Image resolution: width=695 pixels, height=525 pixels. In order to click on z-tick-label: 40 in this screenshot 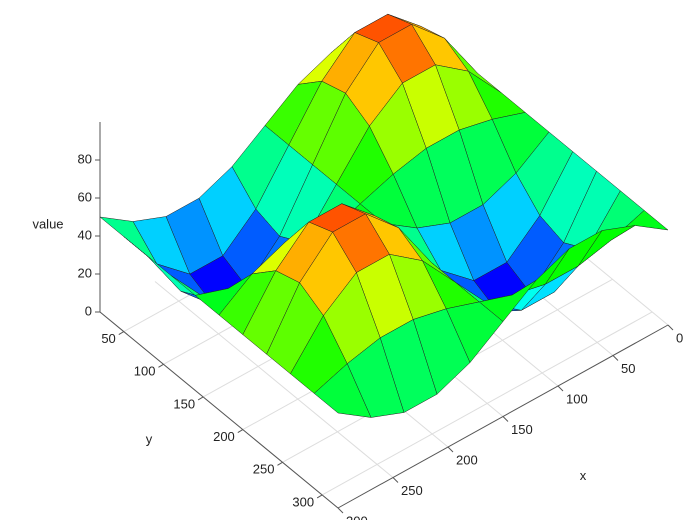, I will do `click(85, 234)`.